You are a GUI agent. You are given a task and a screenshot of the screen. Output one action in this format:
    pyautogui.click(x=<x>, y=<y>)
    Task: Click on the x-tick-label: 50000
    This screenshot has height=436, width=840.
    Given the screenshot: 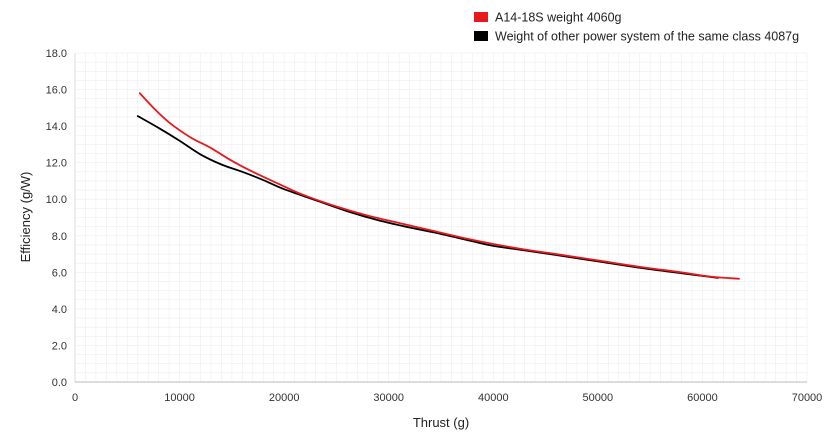 What is the action you would take?
    pyautogui.click(x=598, y=398)
    